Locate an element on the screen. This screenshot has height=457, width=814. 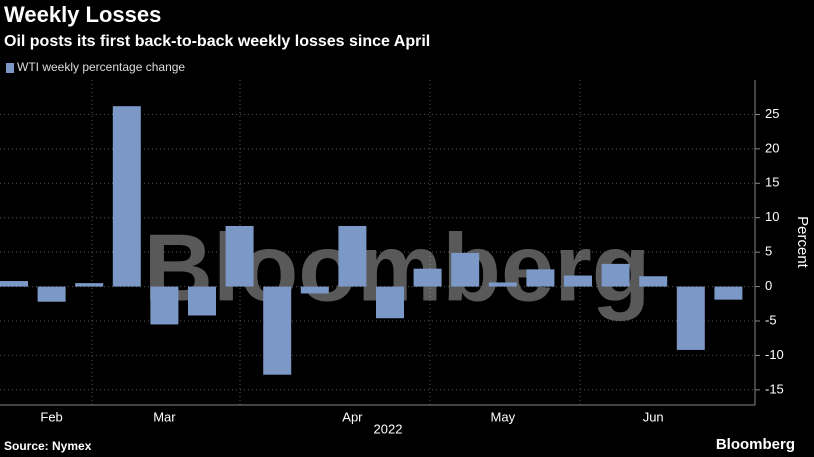
x-tick-label: Apr is located at coordinates (352, 416).